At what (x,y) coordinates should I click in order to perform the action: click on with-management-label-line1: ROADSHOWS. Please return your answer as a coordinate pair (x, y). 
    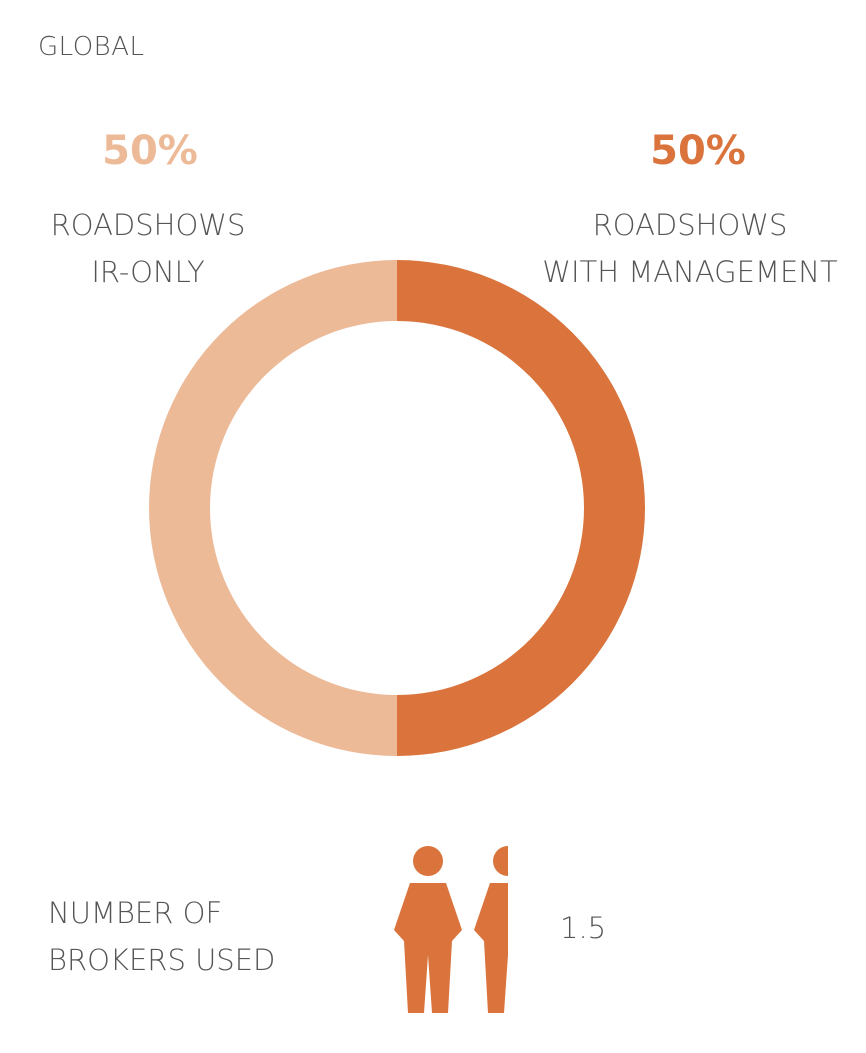
    Looking at the image, I should click on (690, 225).